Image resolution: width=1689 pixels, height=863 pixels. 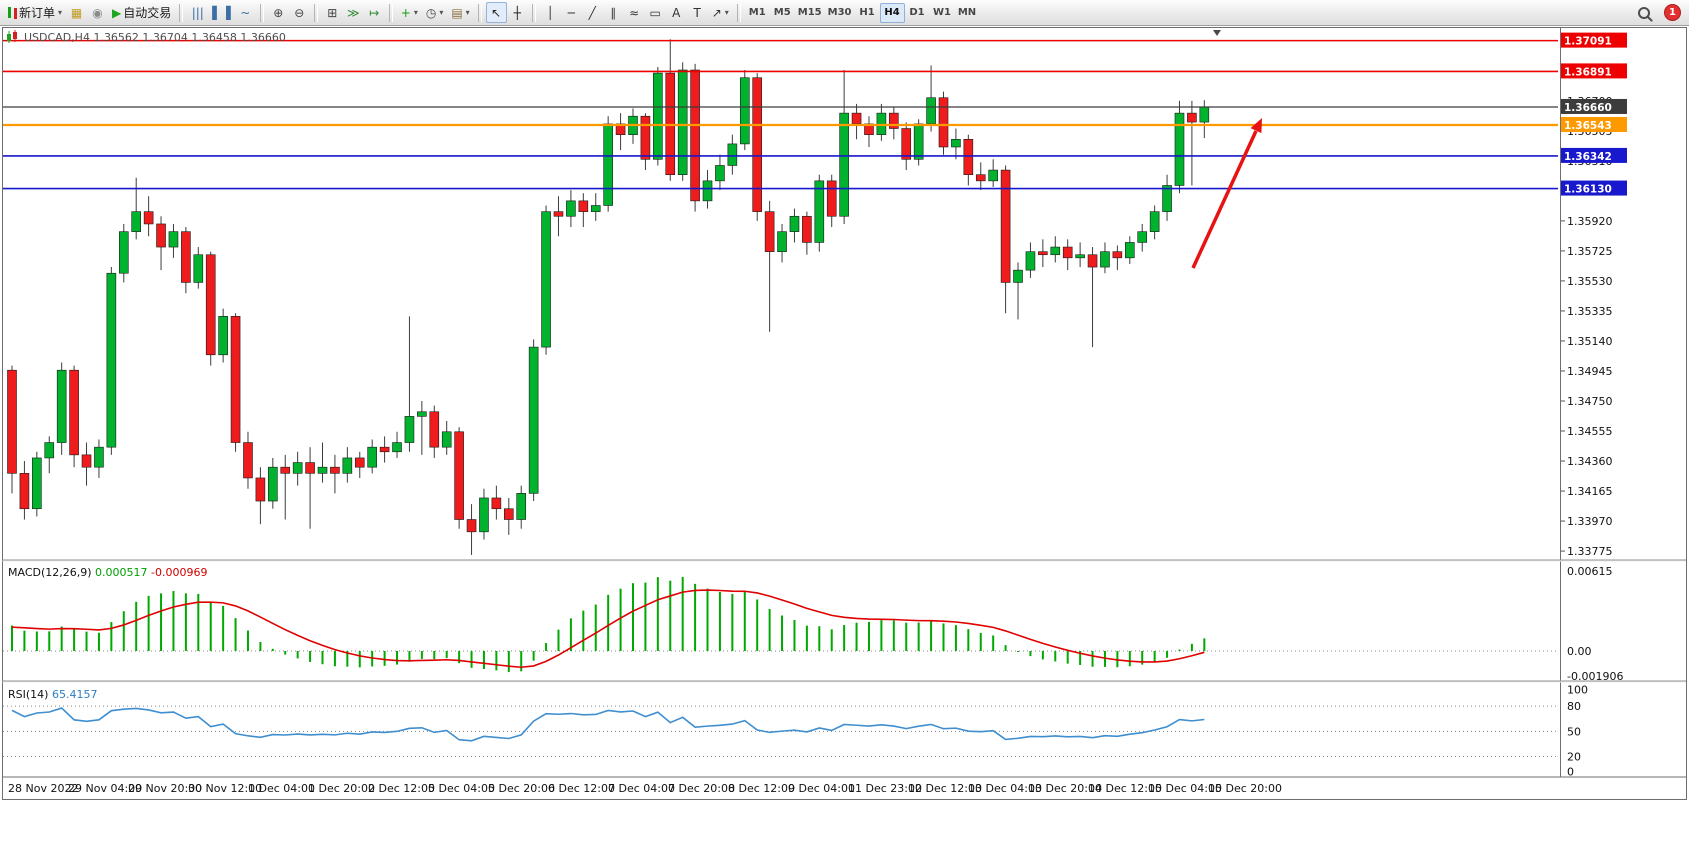 I want to click on templates-icon: ▤, so click(x=457, y=12).